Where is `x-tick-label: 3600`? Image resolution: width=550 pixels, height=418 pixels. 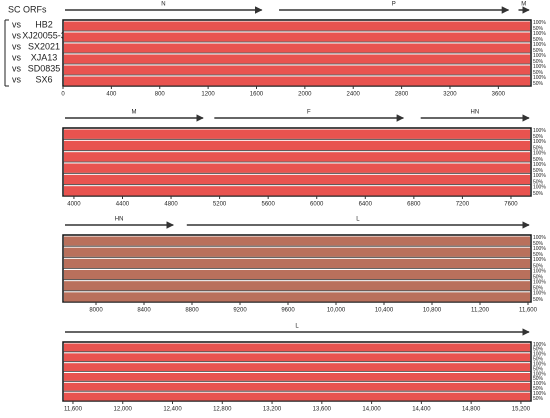 x-tick-label: 3600 is located at coordinates (499, 95).